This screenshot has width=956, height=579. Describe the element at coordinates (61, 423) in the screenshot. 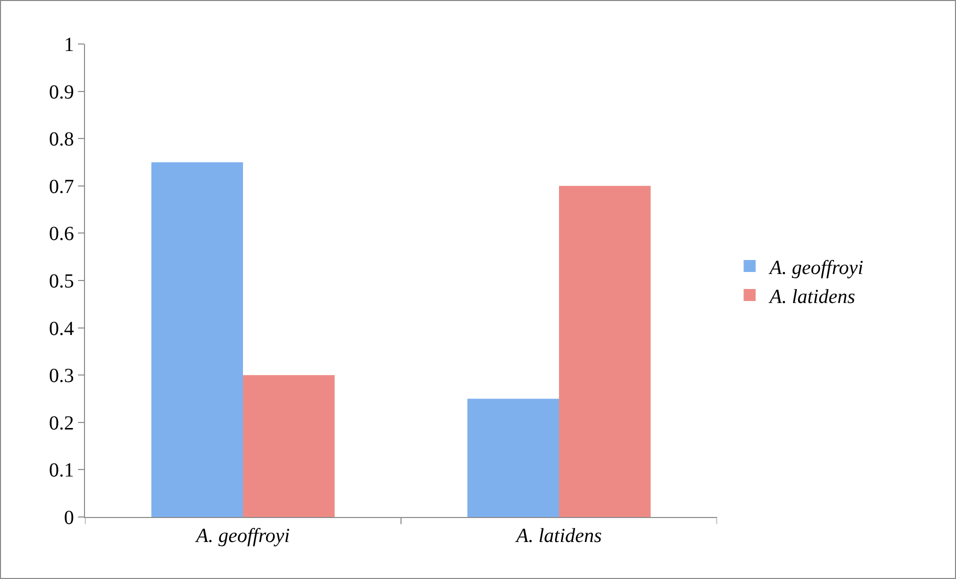

I see `y-tick-label: 0.2` at that location.